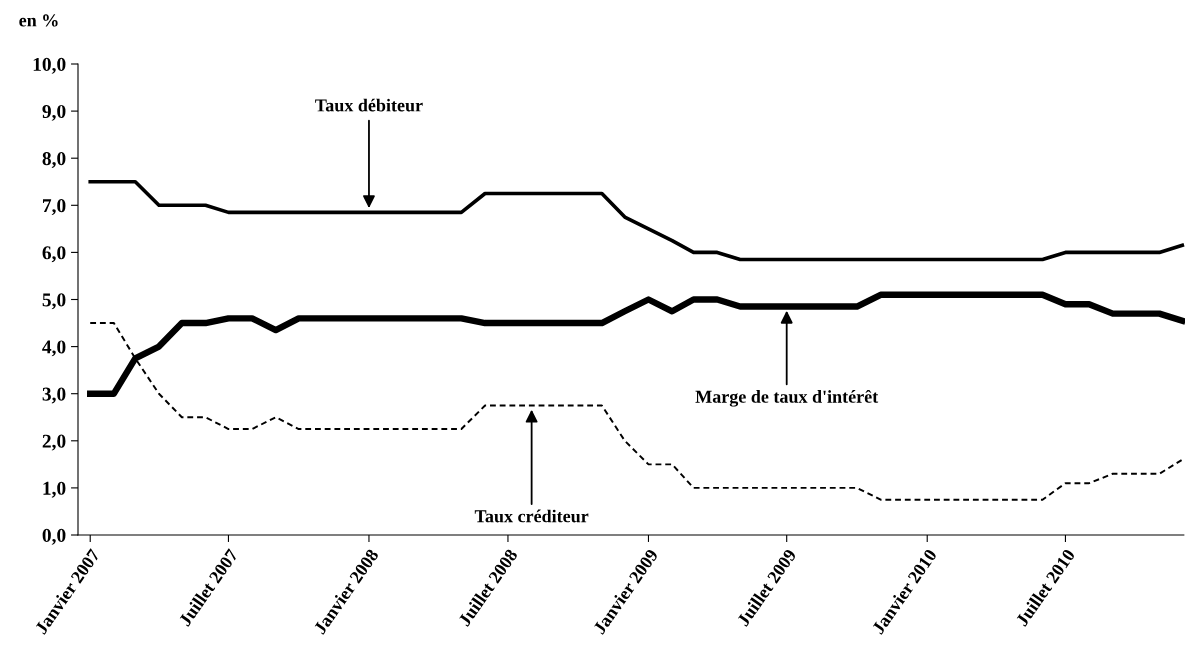  What do you see at coordinates (49, 65) in the screenshot?
I see `y-tick-label: 10,0` at bounding box center [49, 65].